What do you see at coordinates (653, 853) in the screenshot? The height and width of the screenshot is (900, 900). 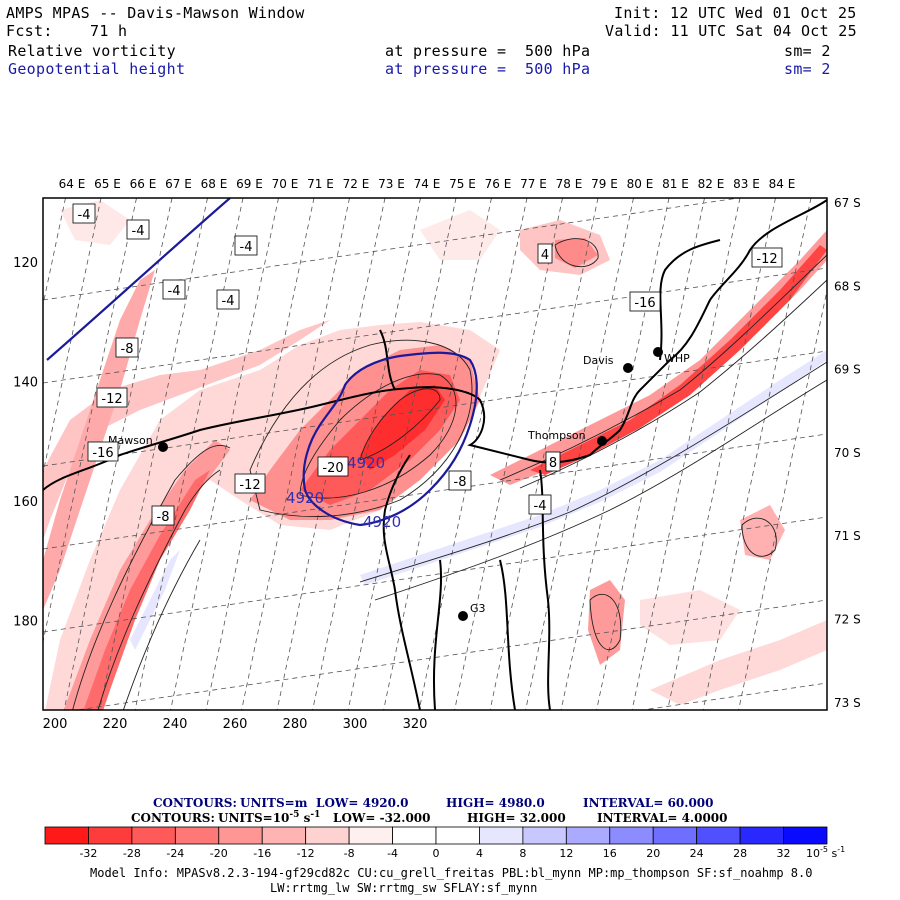 I see `colorbar-tick: 20` at bounding box center [653, 853].